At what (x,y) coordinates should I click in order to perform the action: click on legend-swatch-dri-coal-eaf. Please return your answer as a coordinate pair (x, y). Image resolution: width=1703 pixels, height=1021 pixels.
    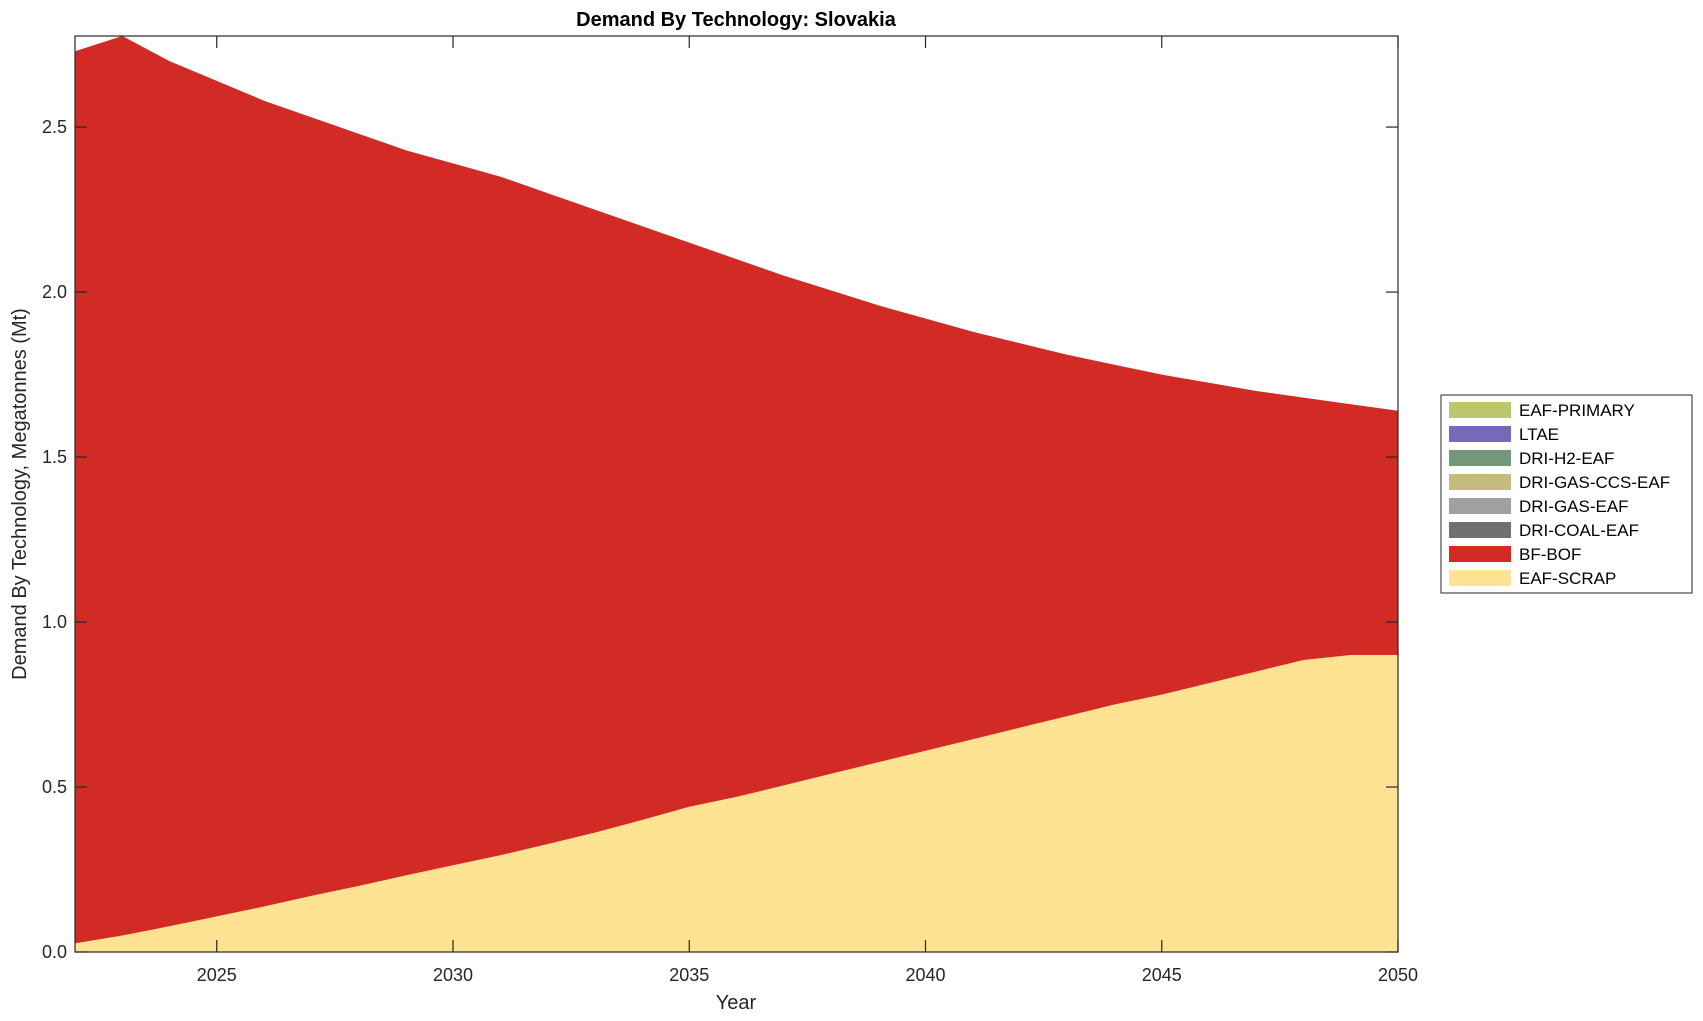
    Looking at the image, I should click on (1480, 530).